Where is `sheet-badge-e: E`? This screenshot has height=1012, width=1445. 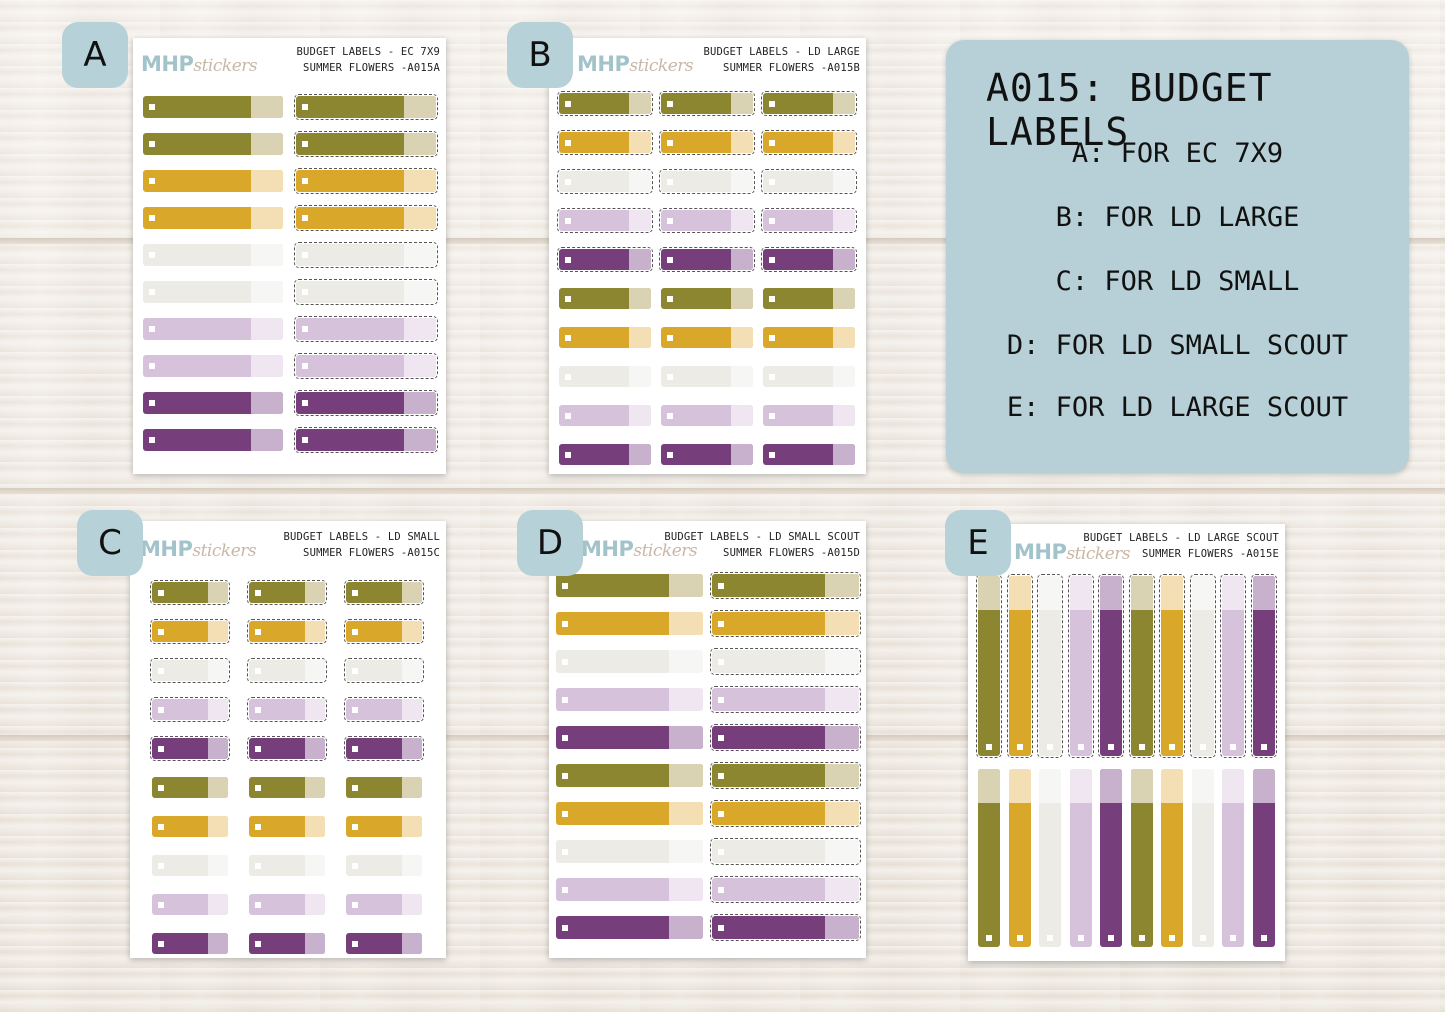
sheet-badge-e: E is located at coordinates (978, 543).